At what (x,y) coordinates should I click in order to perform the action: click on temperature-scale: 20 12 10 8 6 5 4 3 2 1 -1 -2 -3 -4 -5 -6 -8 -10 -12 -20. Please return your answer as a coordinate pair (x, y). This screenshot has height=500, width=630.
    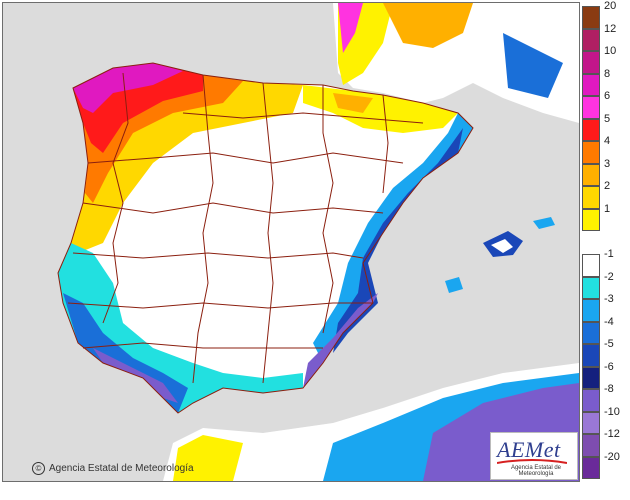
    Looking at the image, I should click on (604, 240).